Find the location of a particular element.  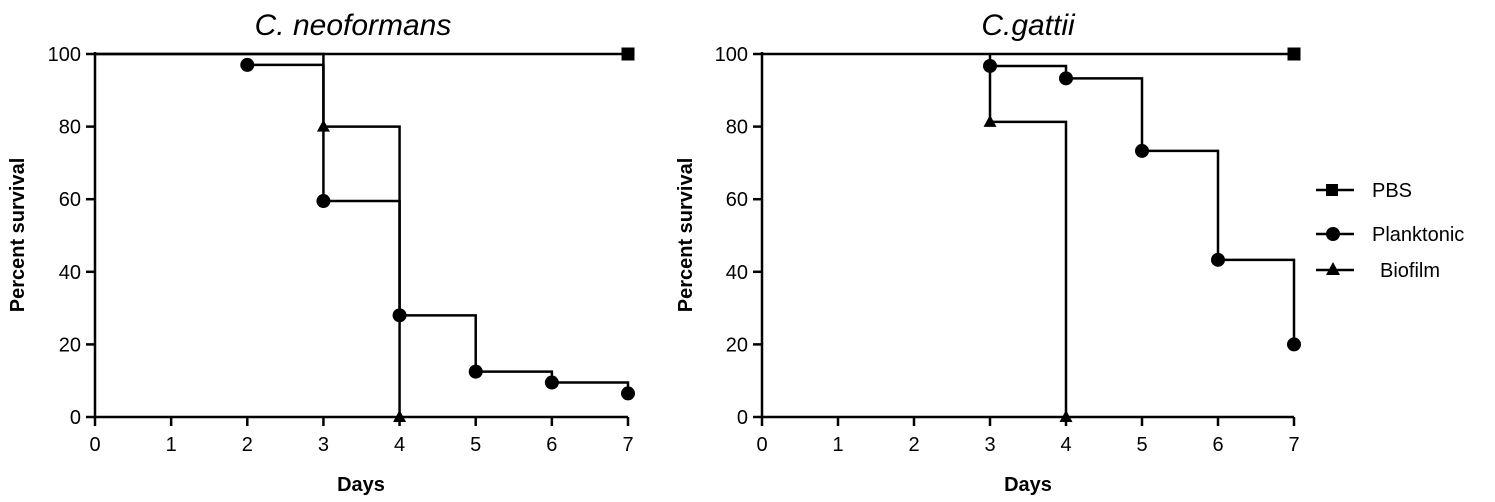

legend-label: Planktonic is located at coordinates (1418, 235).